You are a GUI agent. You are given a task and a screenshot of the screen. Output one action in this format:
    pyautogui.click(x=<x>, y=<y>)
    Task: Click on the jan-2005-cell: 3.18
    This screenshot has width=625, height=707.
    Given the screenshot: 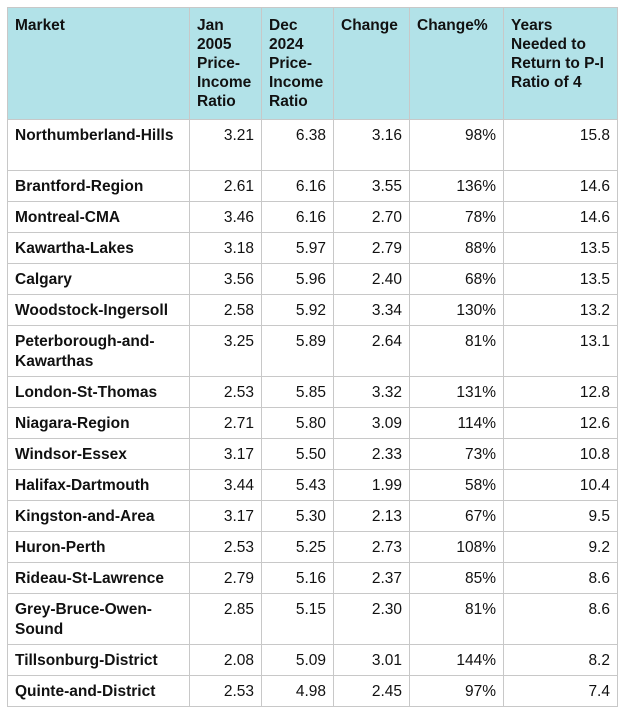 What is the action you would take?
    pyautogui.click(x=225, y=248)
    